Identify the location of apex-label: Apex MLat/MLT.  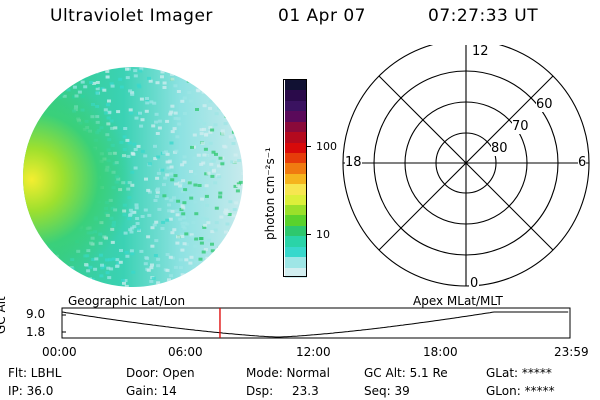
(458, 301).